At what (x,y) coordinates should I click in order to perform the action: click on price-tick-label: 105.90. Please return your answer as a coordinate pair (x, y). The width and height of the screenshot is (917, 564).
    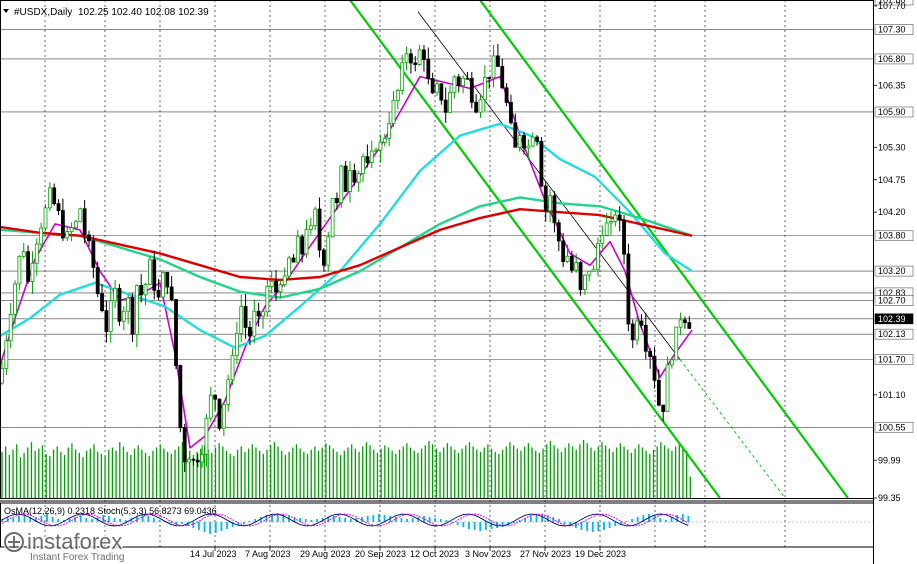
    Looking at the image, I should click on (892, 112).